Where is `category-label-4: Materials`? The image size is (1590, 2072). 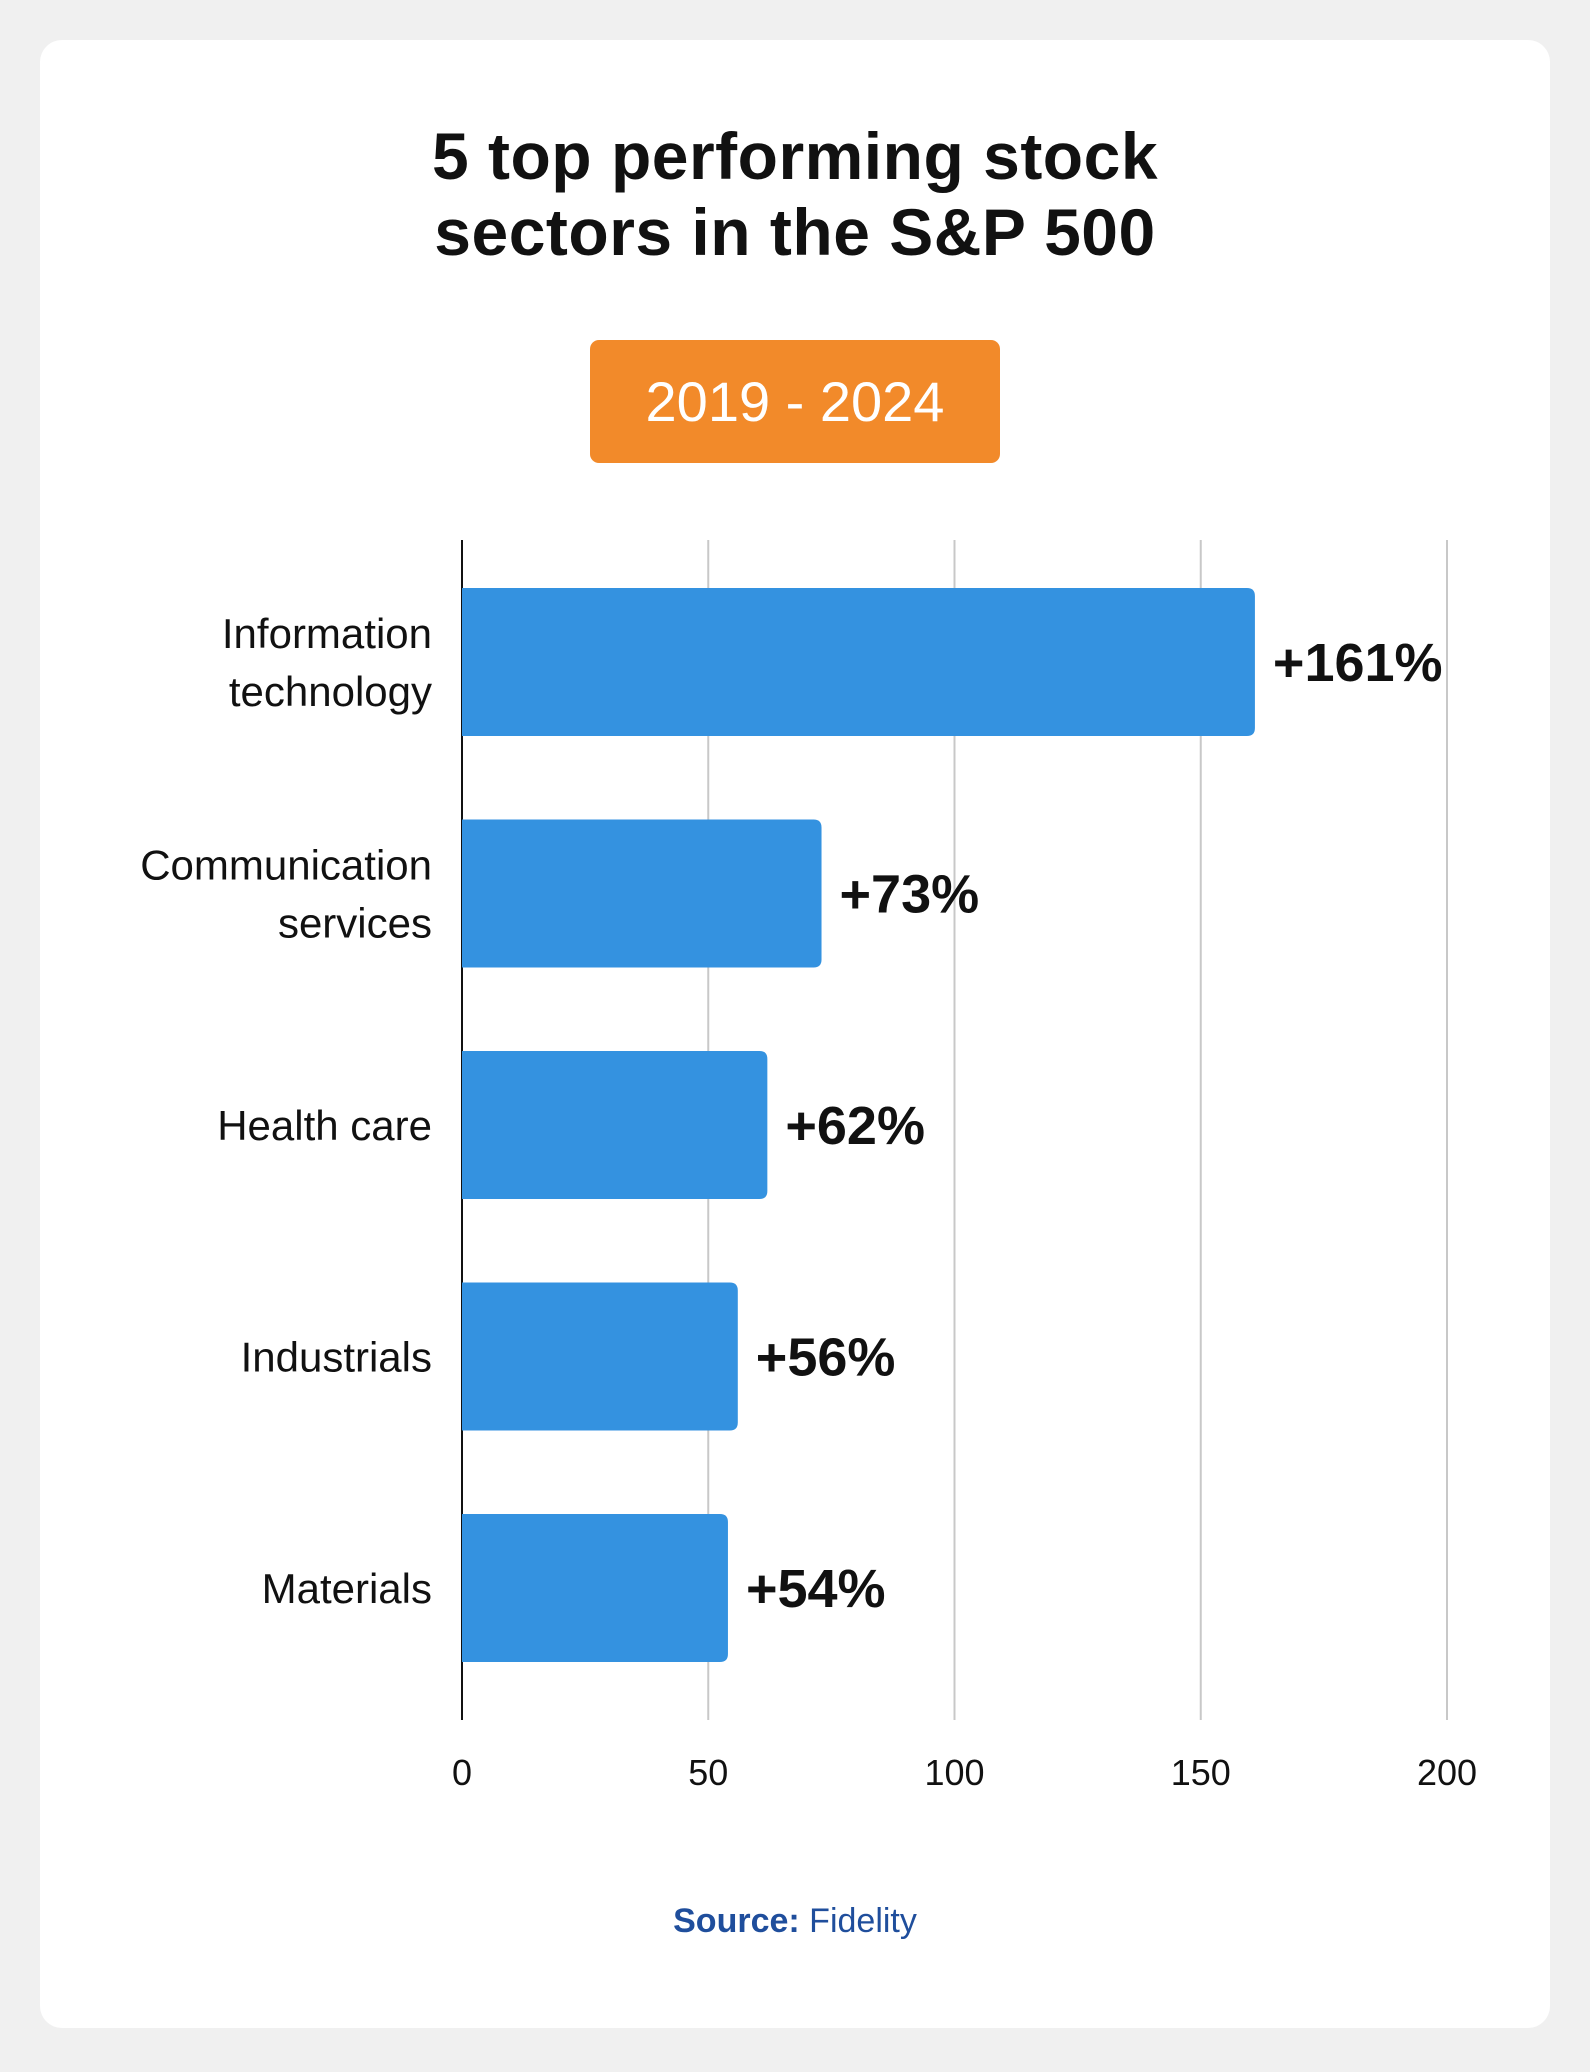
category-label-4: Materials is located at coordinates (347, 1588).